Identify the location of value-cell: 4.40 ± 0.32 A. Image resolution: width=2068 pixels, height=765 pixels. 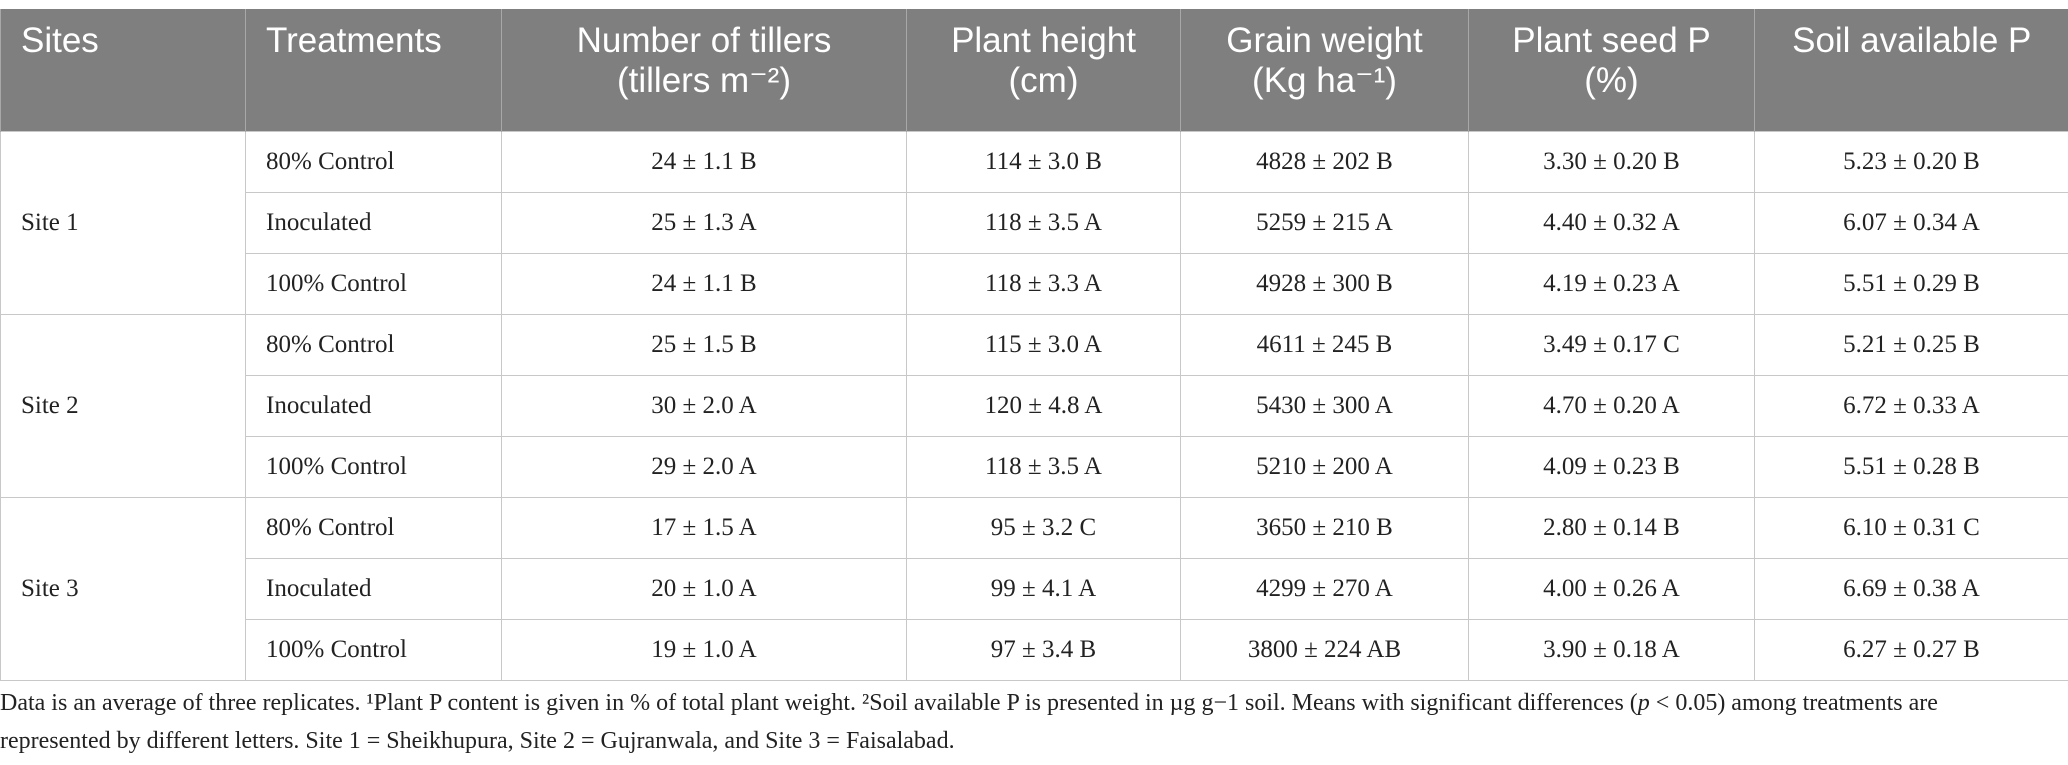
(1611, 223).